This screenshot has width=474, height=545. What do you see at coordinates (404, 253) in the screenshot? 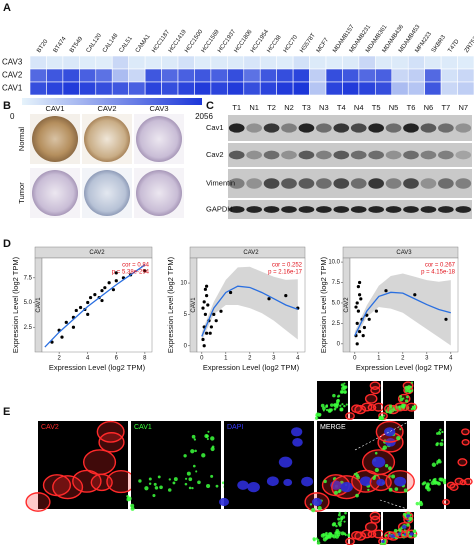
I see `strip-label: CAV3` at bounding box center [404, 253].